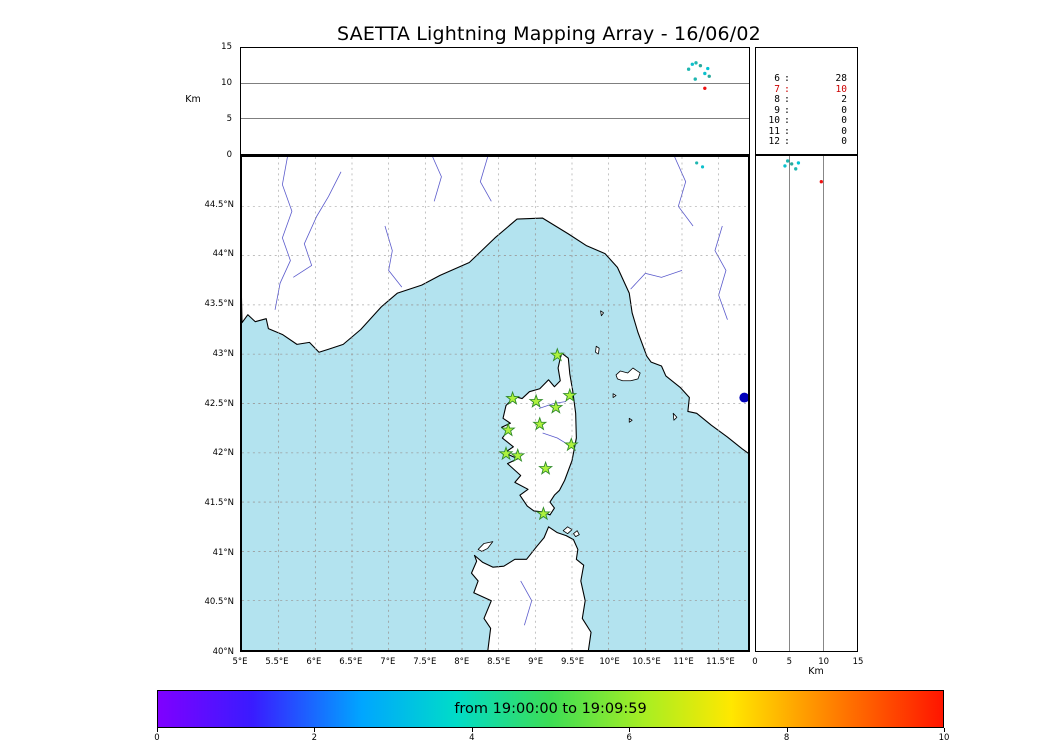 This screenshot has width=1050, height=750. Describe the element at coordinates (805, 110) in the screenshot. I see `station-count-row: 9: 0` at that location.